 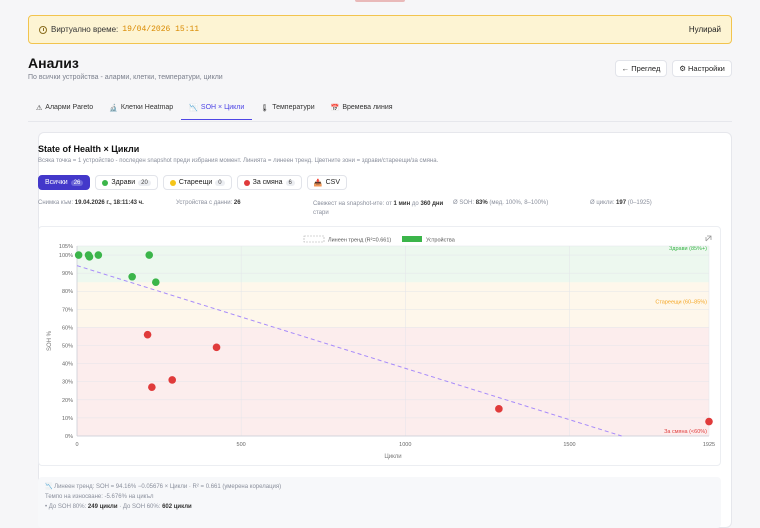 I want to click on virtual-time-value: 19/04/2026 15:11, so click(x=161, y=29).